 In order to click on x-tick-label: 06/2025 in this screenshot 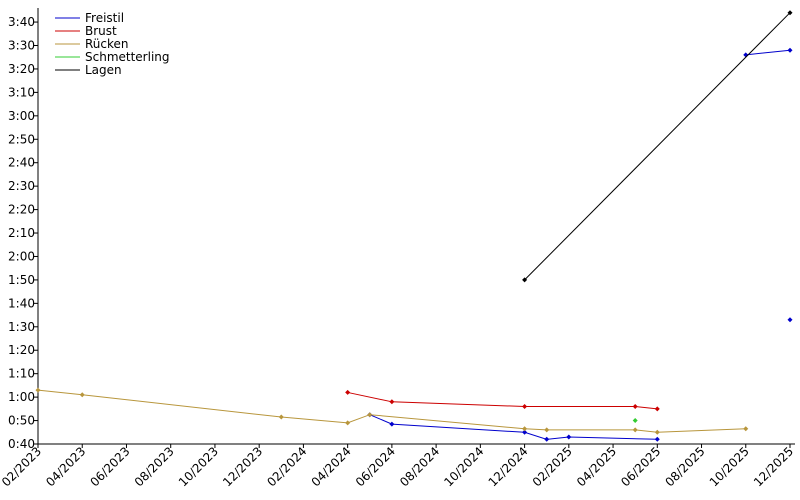, I will do `click(640, 466)`.